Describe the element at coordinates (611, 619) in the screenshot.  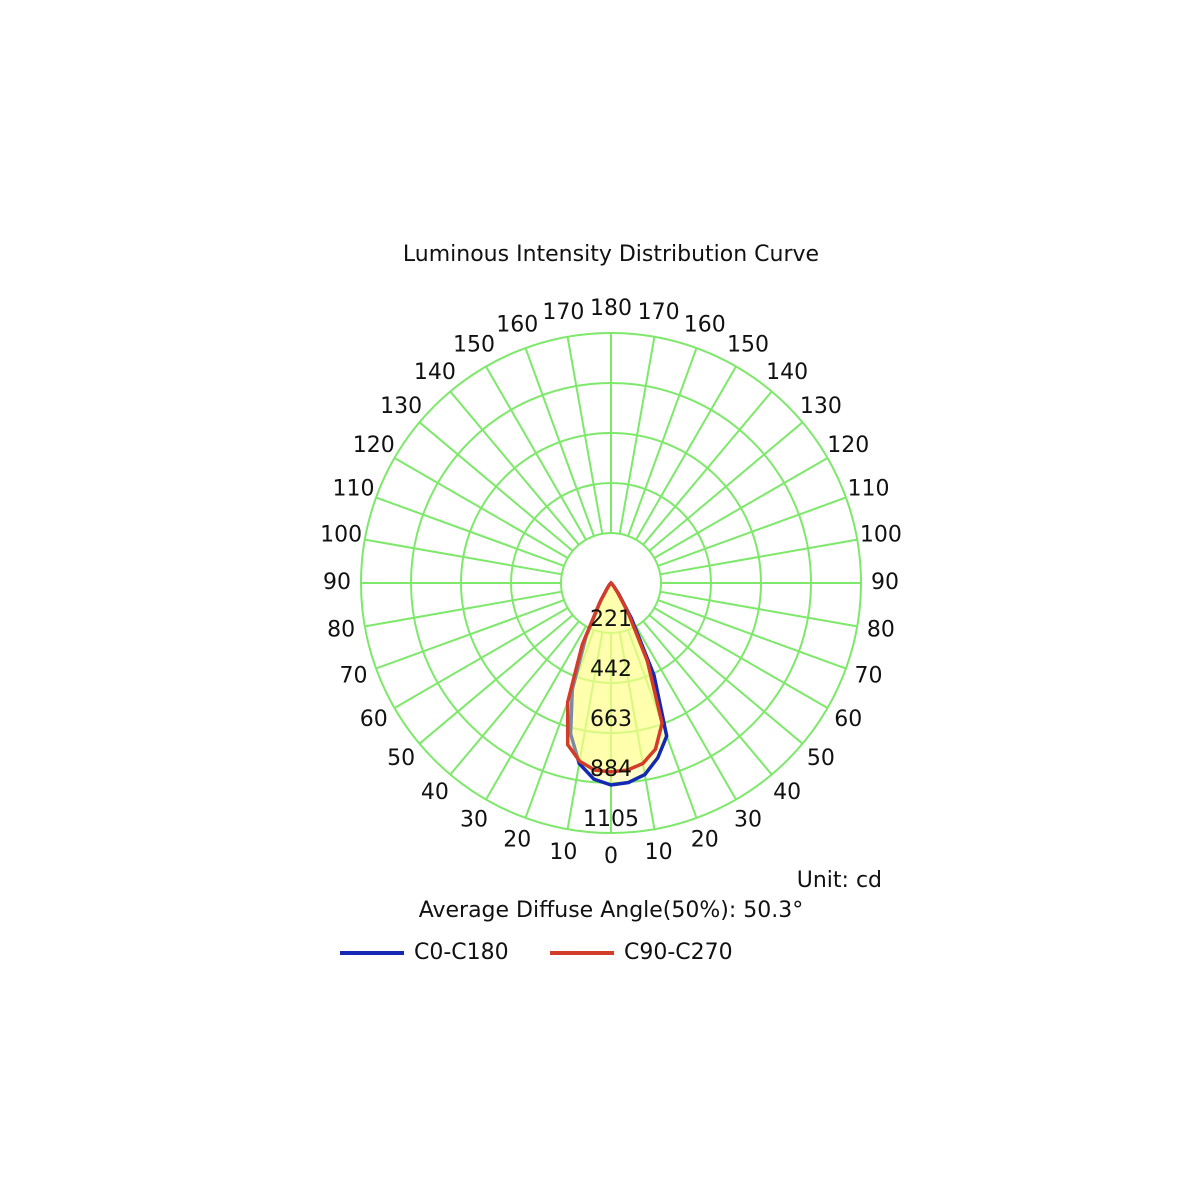
I see `r-tick-label: 221` at that location.